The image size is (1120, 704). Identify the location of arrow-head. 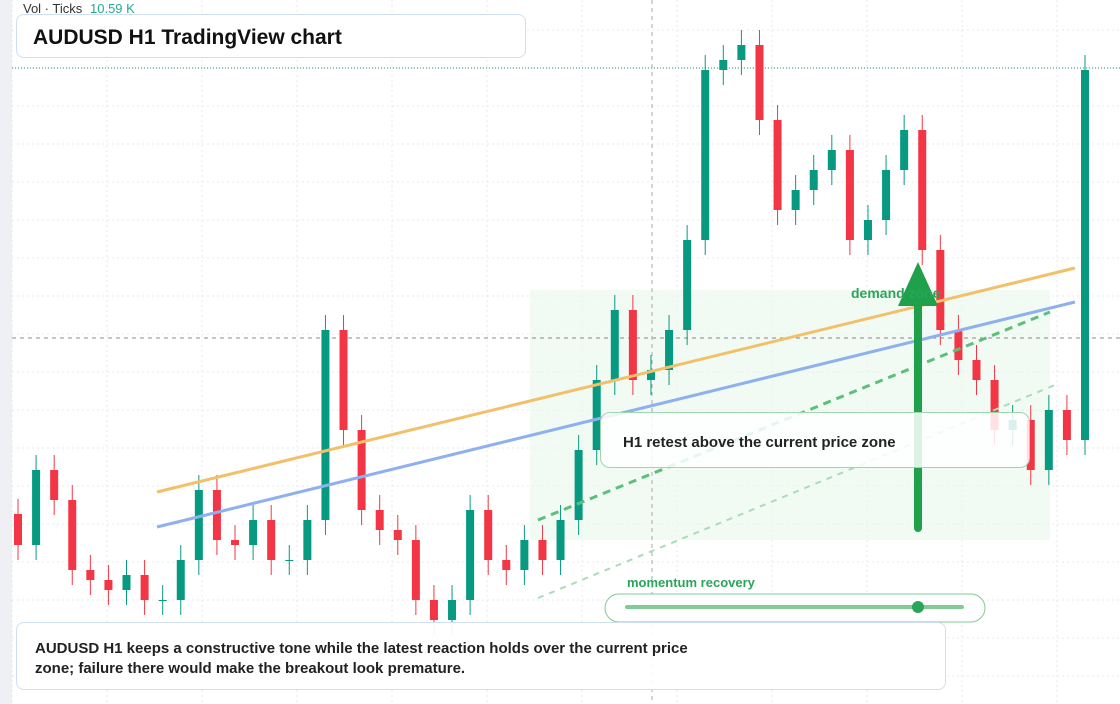
(918, 284).